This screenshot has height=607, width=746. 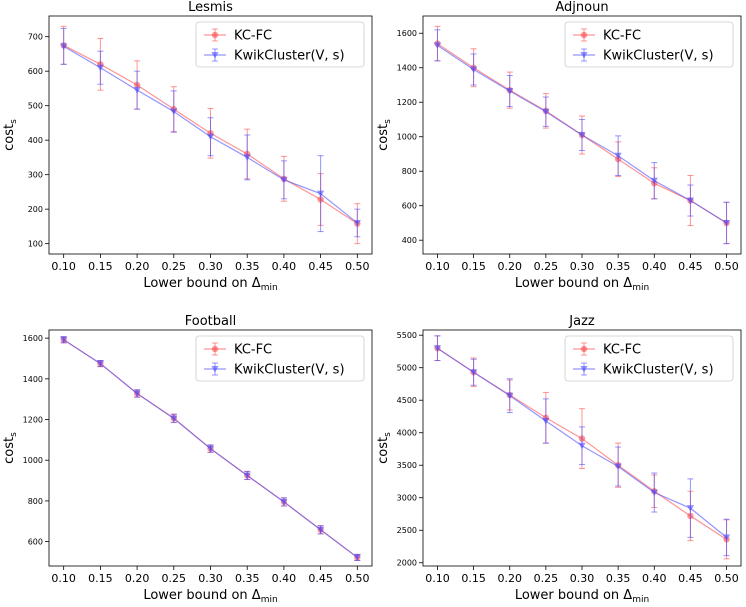 I want to click on chart-title: Adjnoun, so click(x=581, y=7).